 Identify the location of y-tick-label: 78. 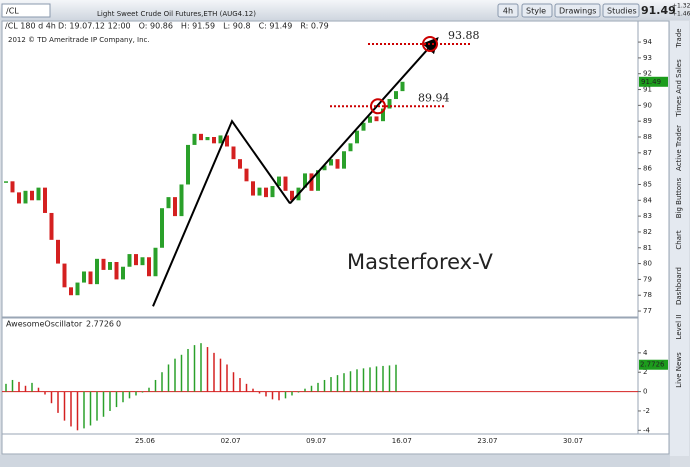
(647, 295).